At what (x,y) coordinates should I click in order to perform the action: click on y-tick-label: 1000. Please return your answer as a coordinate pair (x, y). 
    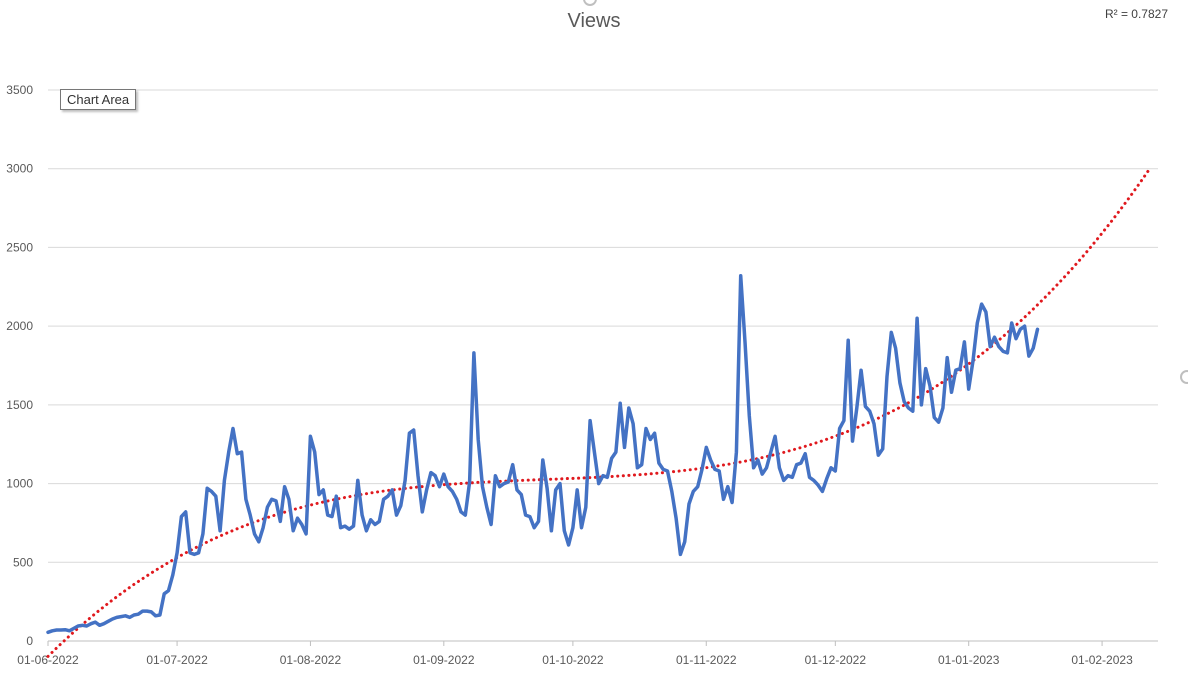
    Looking at the image, I should click on (19, 484).